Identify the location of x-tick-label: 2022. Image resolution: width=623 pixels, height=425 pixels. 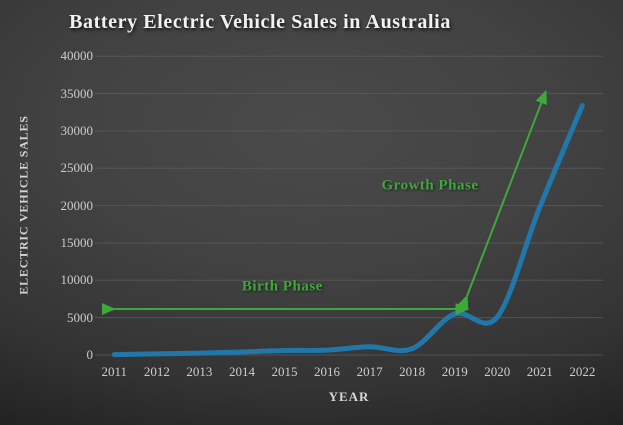
(582, 371).